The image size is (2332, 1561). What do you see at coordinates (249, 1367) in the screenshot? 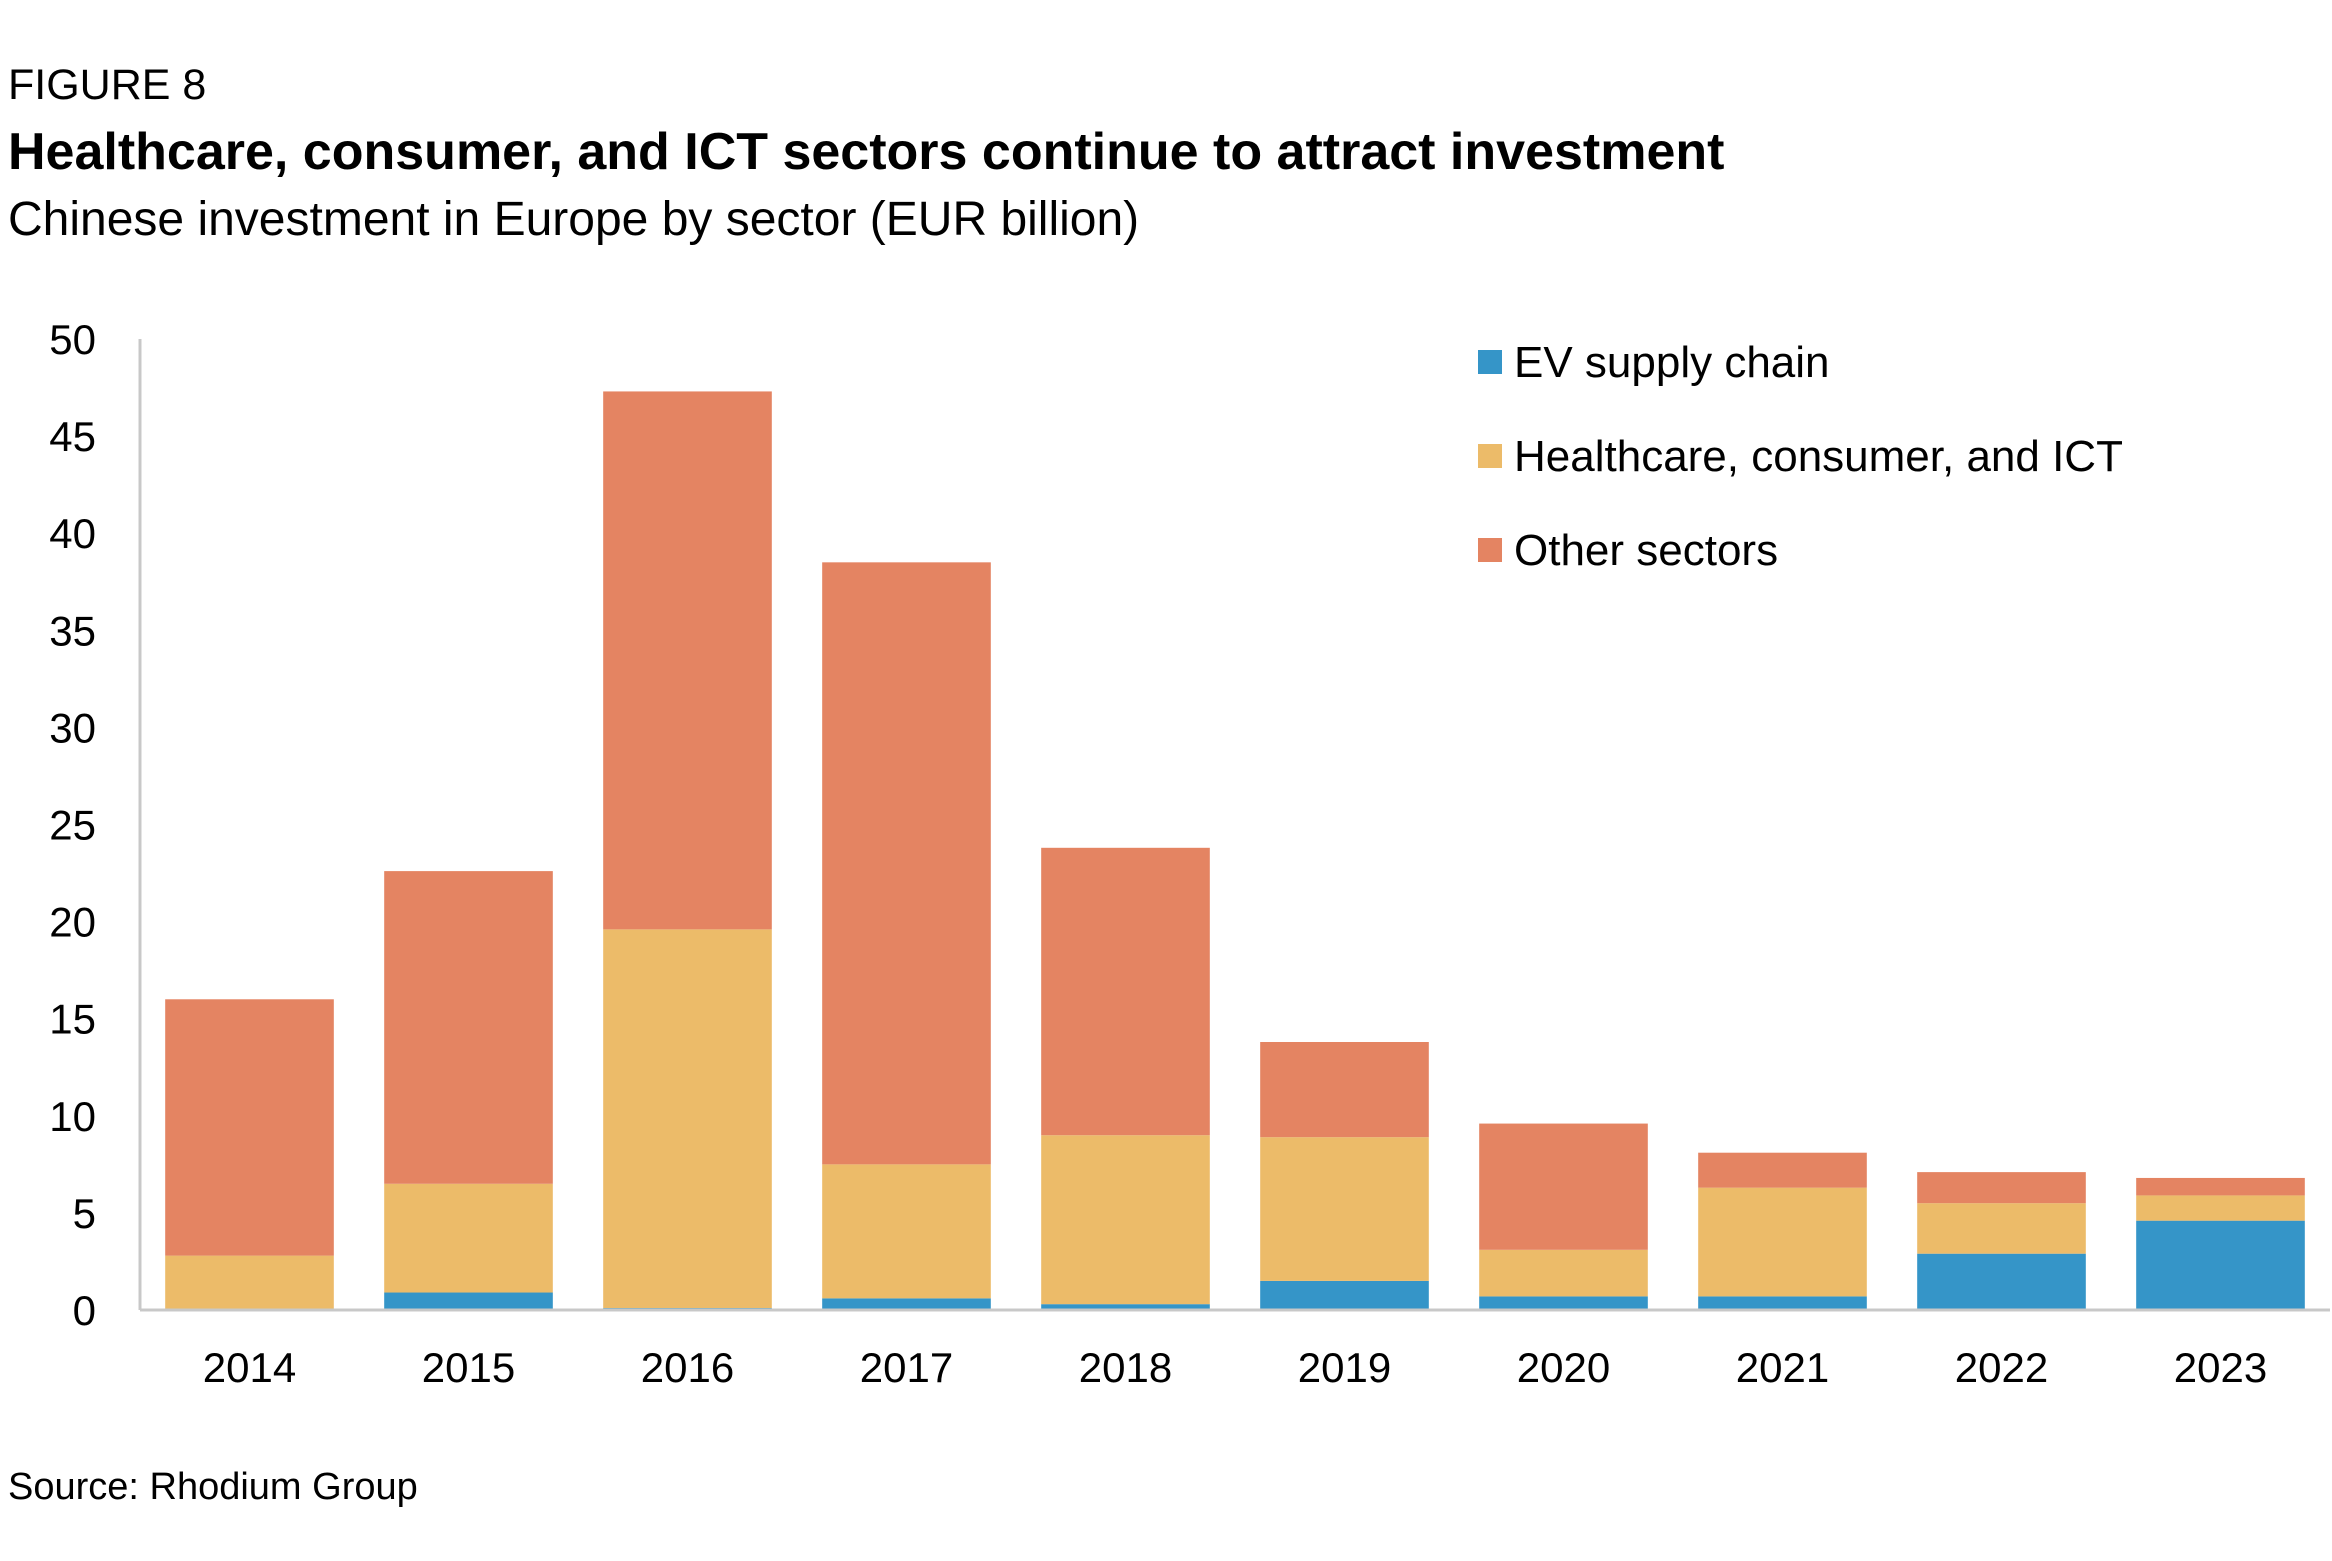
I see `x-tick-label: 2014` at bounding box center [249, 1367].